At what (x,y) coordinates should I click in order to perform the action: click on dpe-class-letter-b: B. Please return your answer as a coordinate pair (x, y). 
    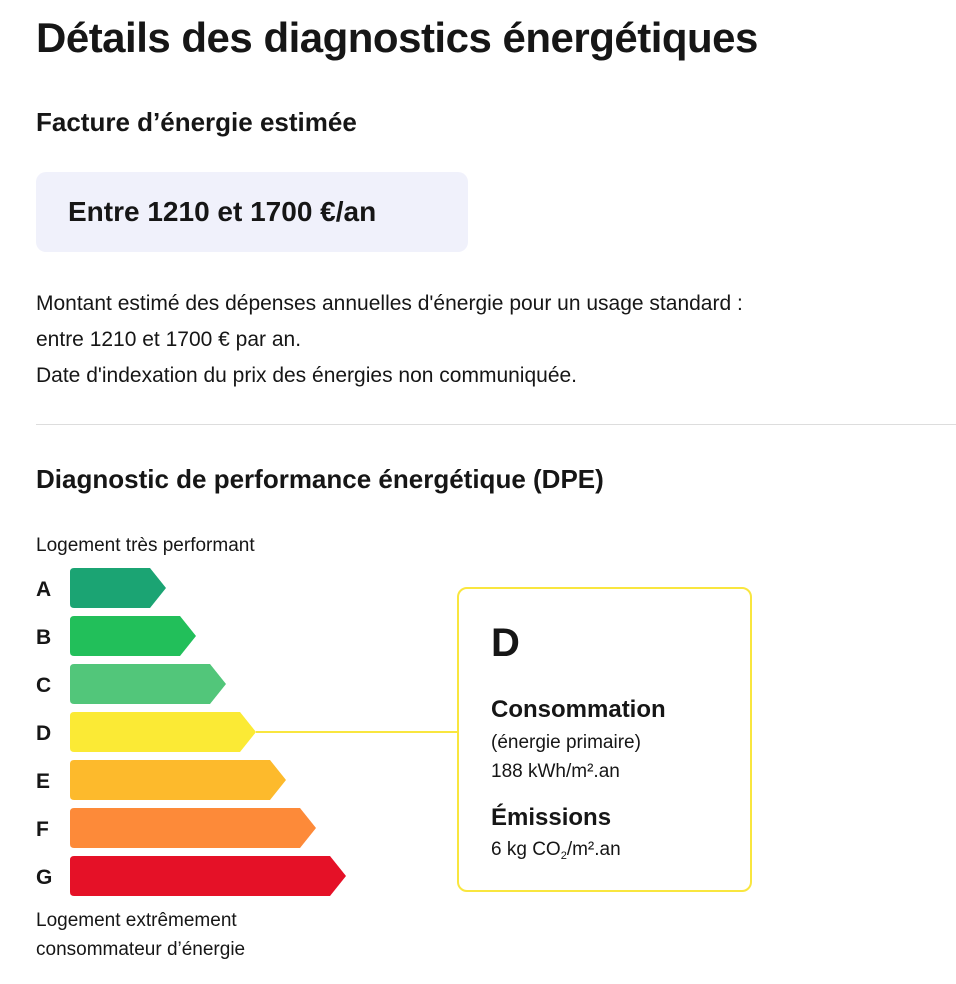
    Looking at the image, I should click on (43, 637).